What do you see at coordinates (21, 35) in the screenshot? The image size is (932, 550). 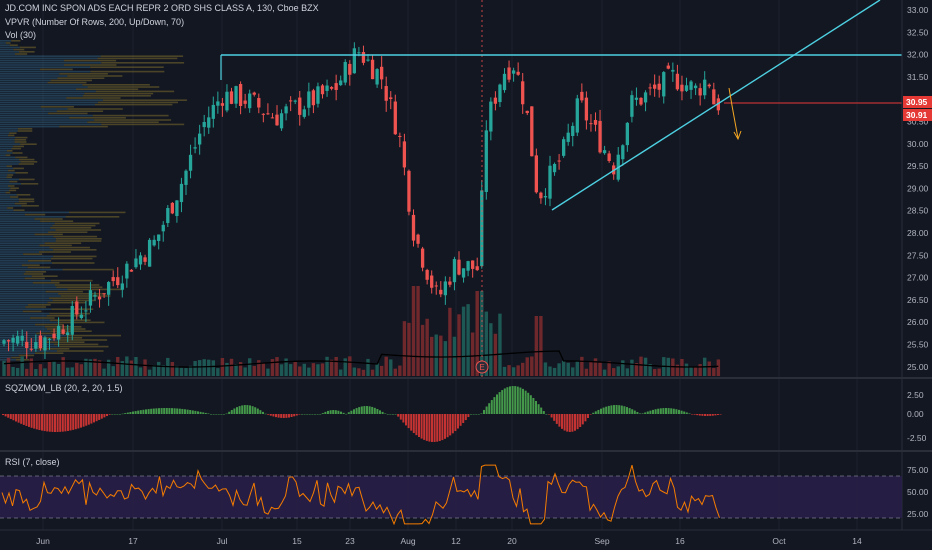 I see `volume-legend: Vol (30)` at bounding box center [21, 35].